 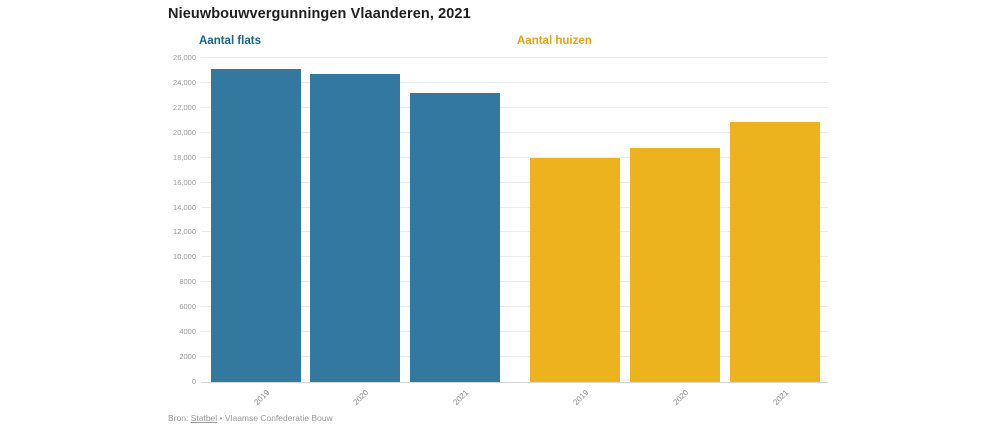 What do you see at coordinates (184, 57) in the screenshot?
I see `y-tick-label-26000: 26,000` at bounding box center [184, 57].